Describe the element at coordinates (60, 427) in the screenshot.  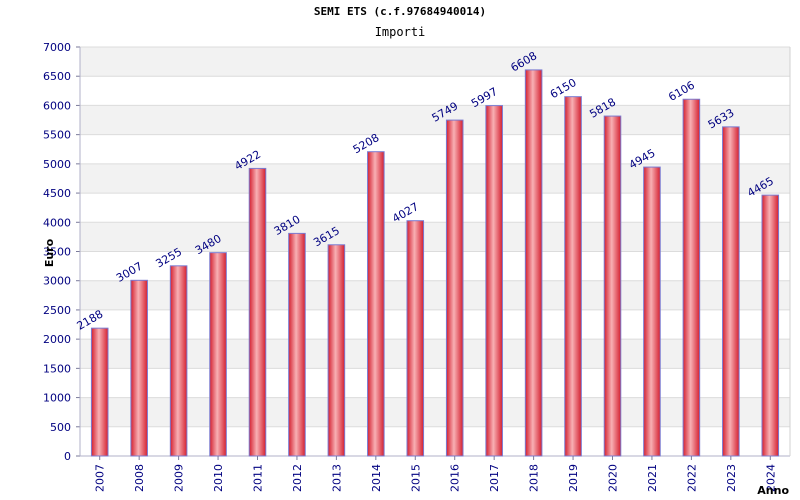
I see `y-tick-label: 500` at that location.